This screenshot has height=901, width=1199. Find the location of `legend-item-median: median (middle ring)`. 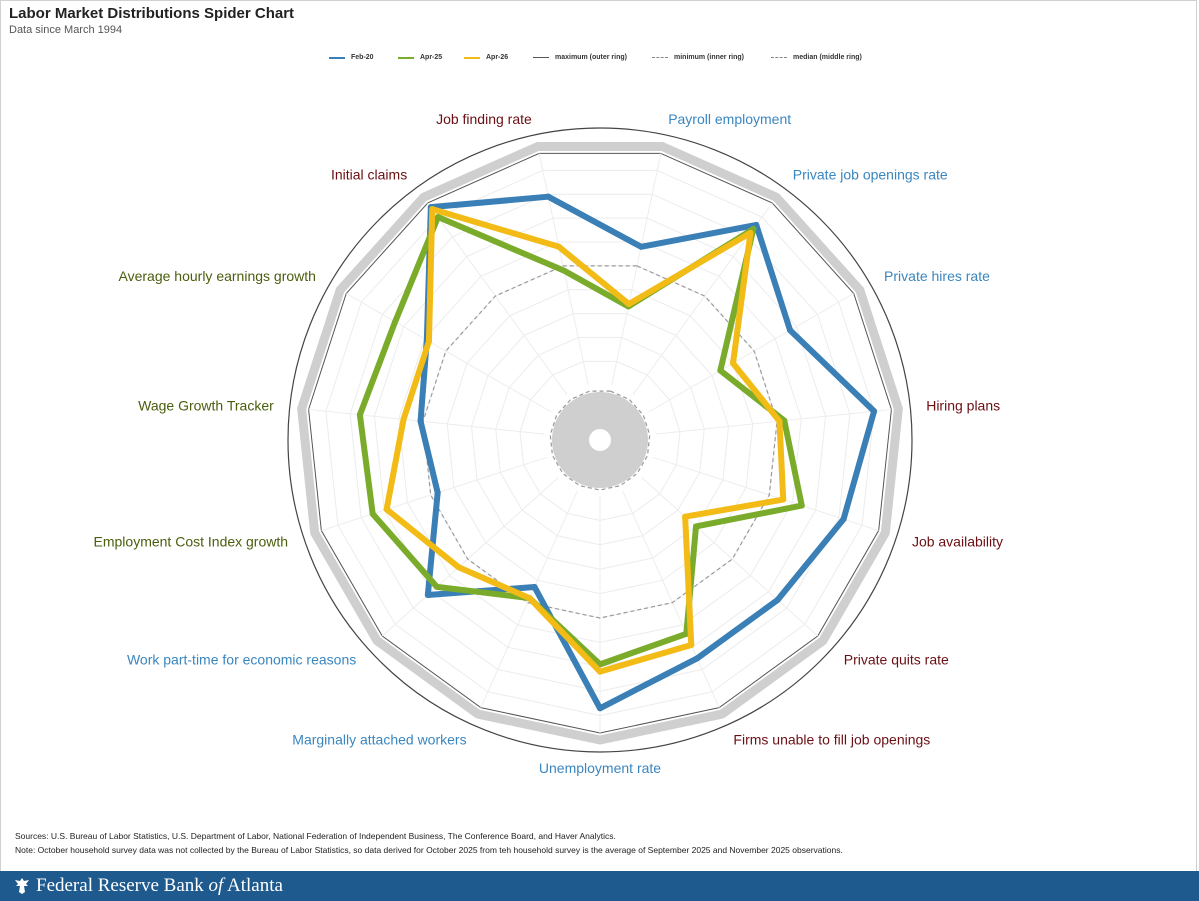

legend-item-median: median (middle ring) is located at coordinates (816, 57).